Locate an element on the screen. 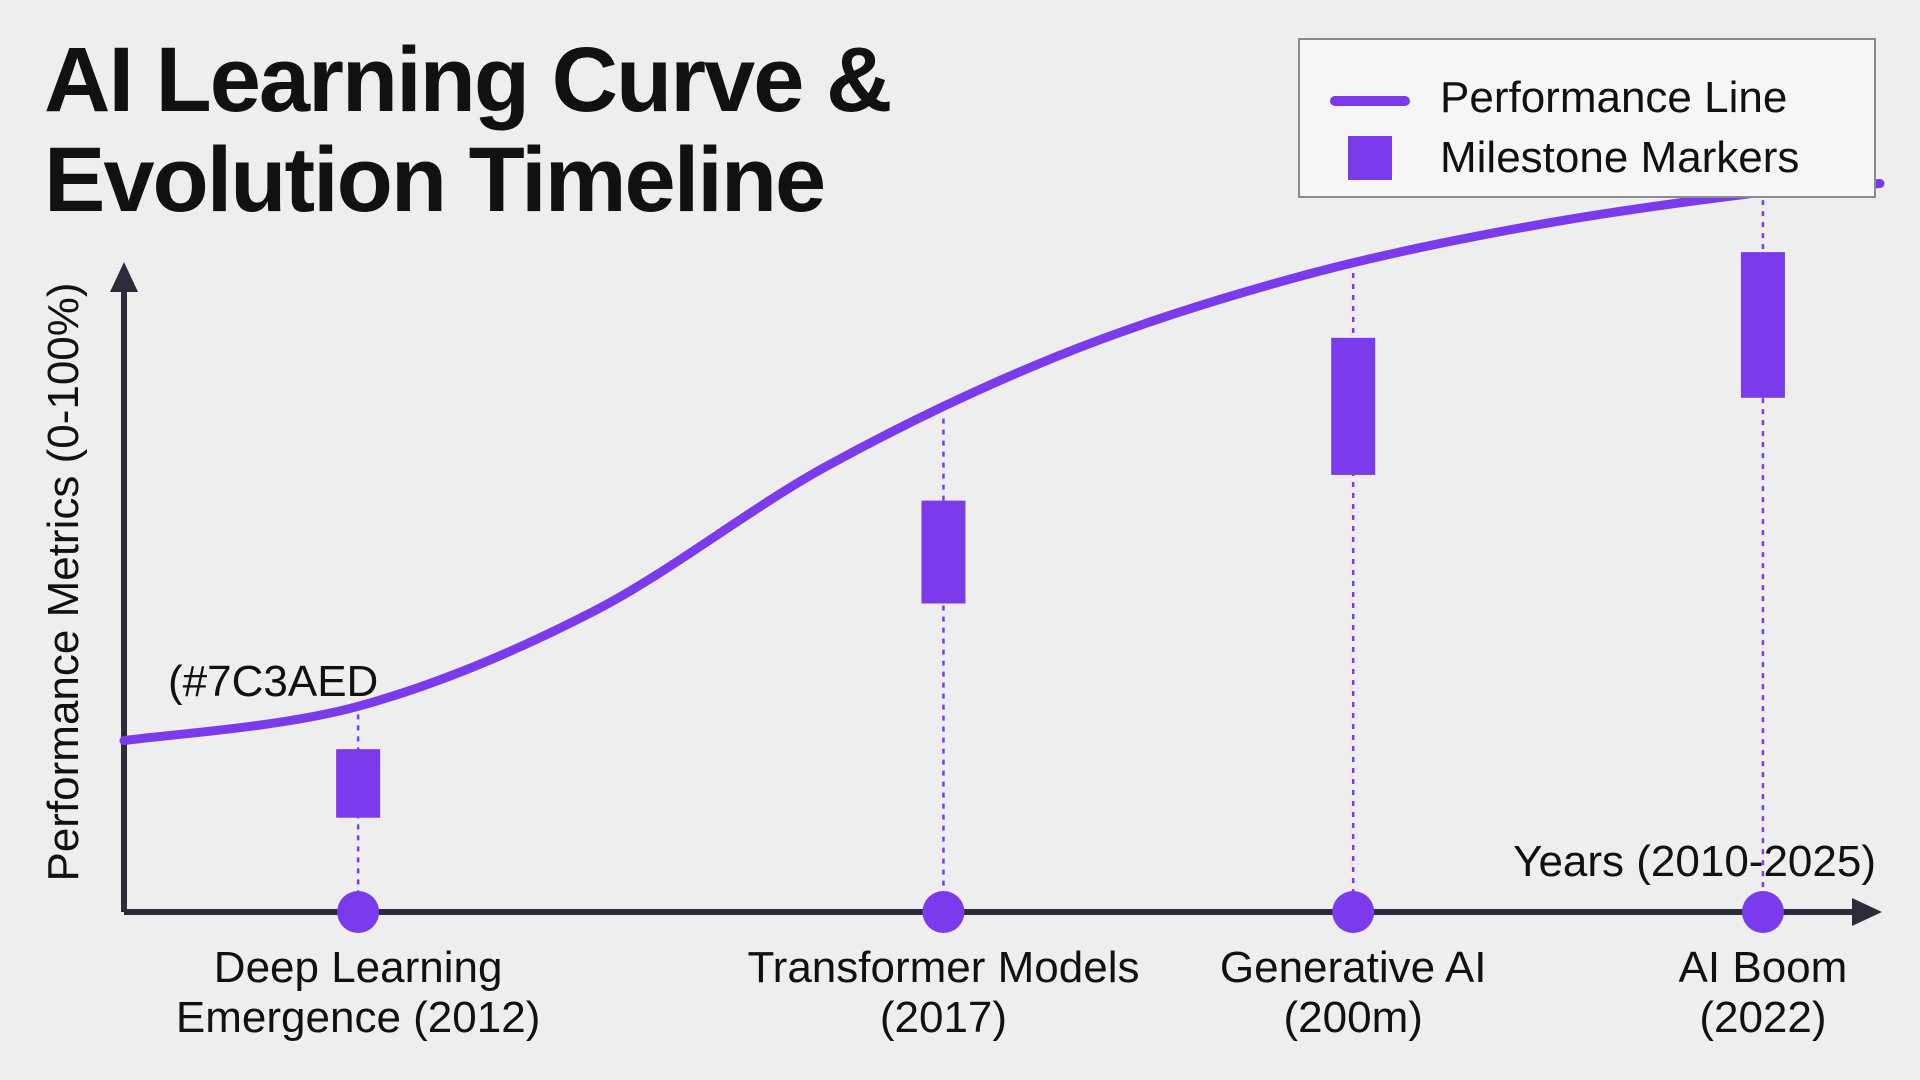  legend-item-milestone-markers: Milestone Markers is located at coordinates (1587, 174).